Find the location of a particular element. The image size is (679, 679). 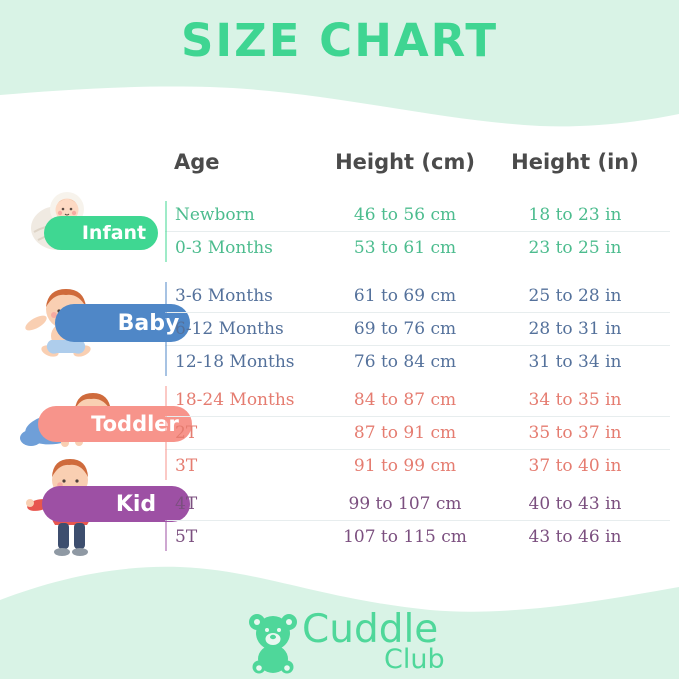

cell-height-cm: 91 to 99 cm is located at coordinates (405, 466).